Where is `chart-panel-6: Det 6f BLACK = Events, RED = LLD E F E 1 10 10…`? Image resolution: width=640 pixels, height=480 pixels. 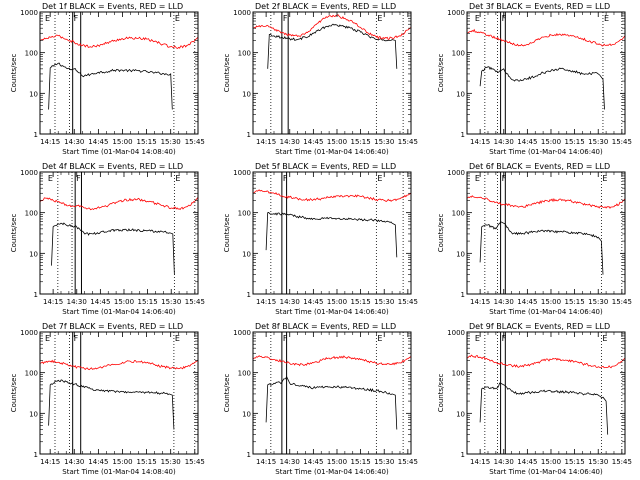 chart-panel-6: Det 6f BLACK = Events, RED = LLD E F E 1 10 10… is located at coordinates (534, 239).